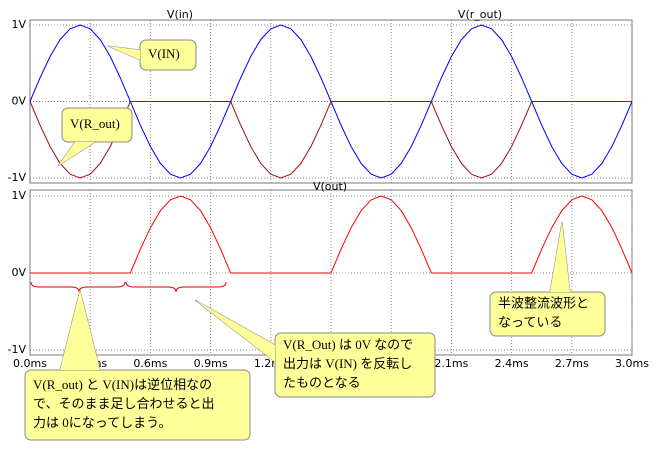 Image resolution: width=659 pixels, height=451 pixels. What do you see at coordinates (632, 363) in the screenshot?
I see `x-tick-label: 3.0ms` at bounding box center [632, 363].